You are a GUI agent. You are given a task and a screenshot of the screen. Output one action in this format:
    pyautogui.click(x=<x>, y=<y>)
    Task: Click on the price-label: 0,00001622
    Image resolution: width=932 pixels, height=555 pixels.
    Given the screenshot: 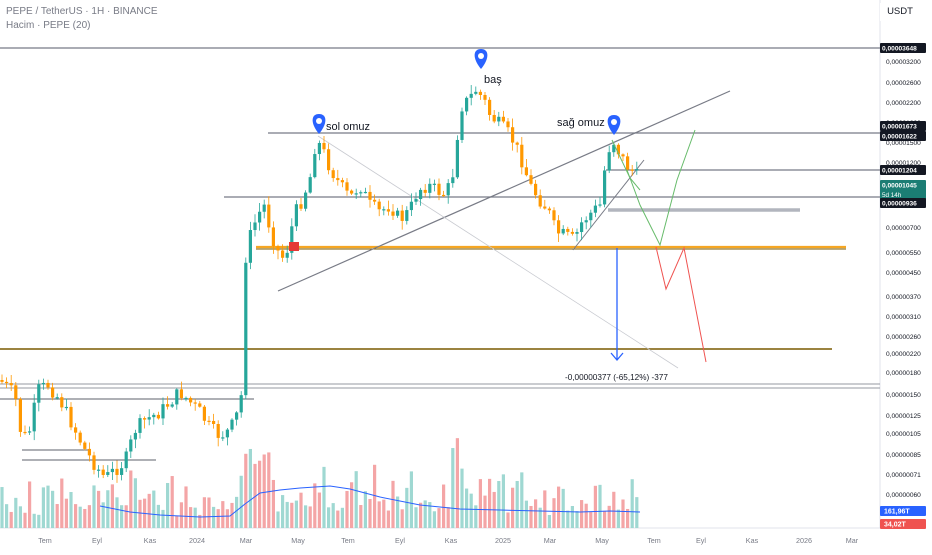 What is the action you would take?
    pyautogui.click(x=899, y=137)
    